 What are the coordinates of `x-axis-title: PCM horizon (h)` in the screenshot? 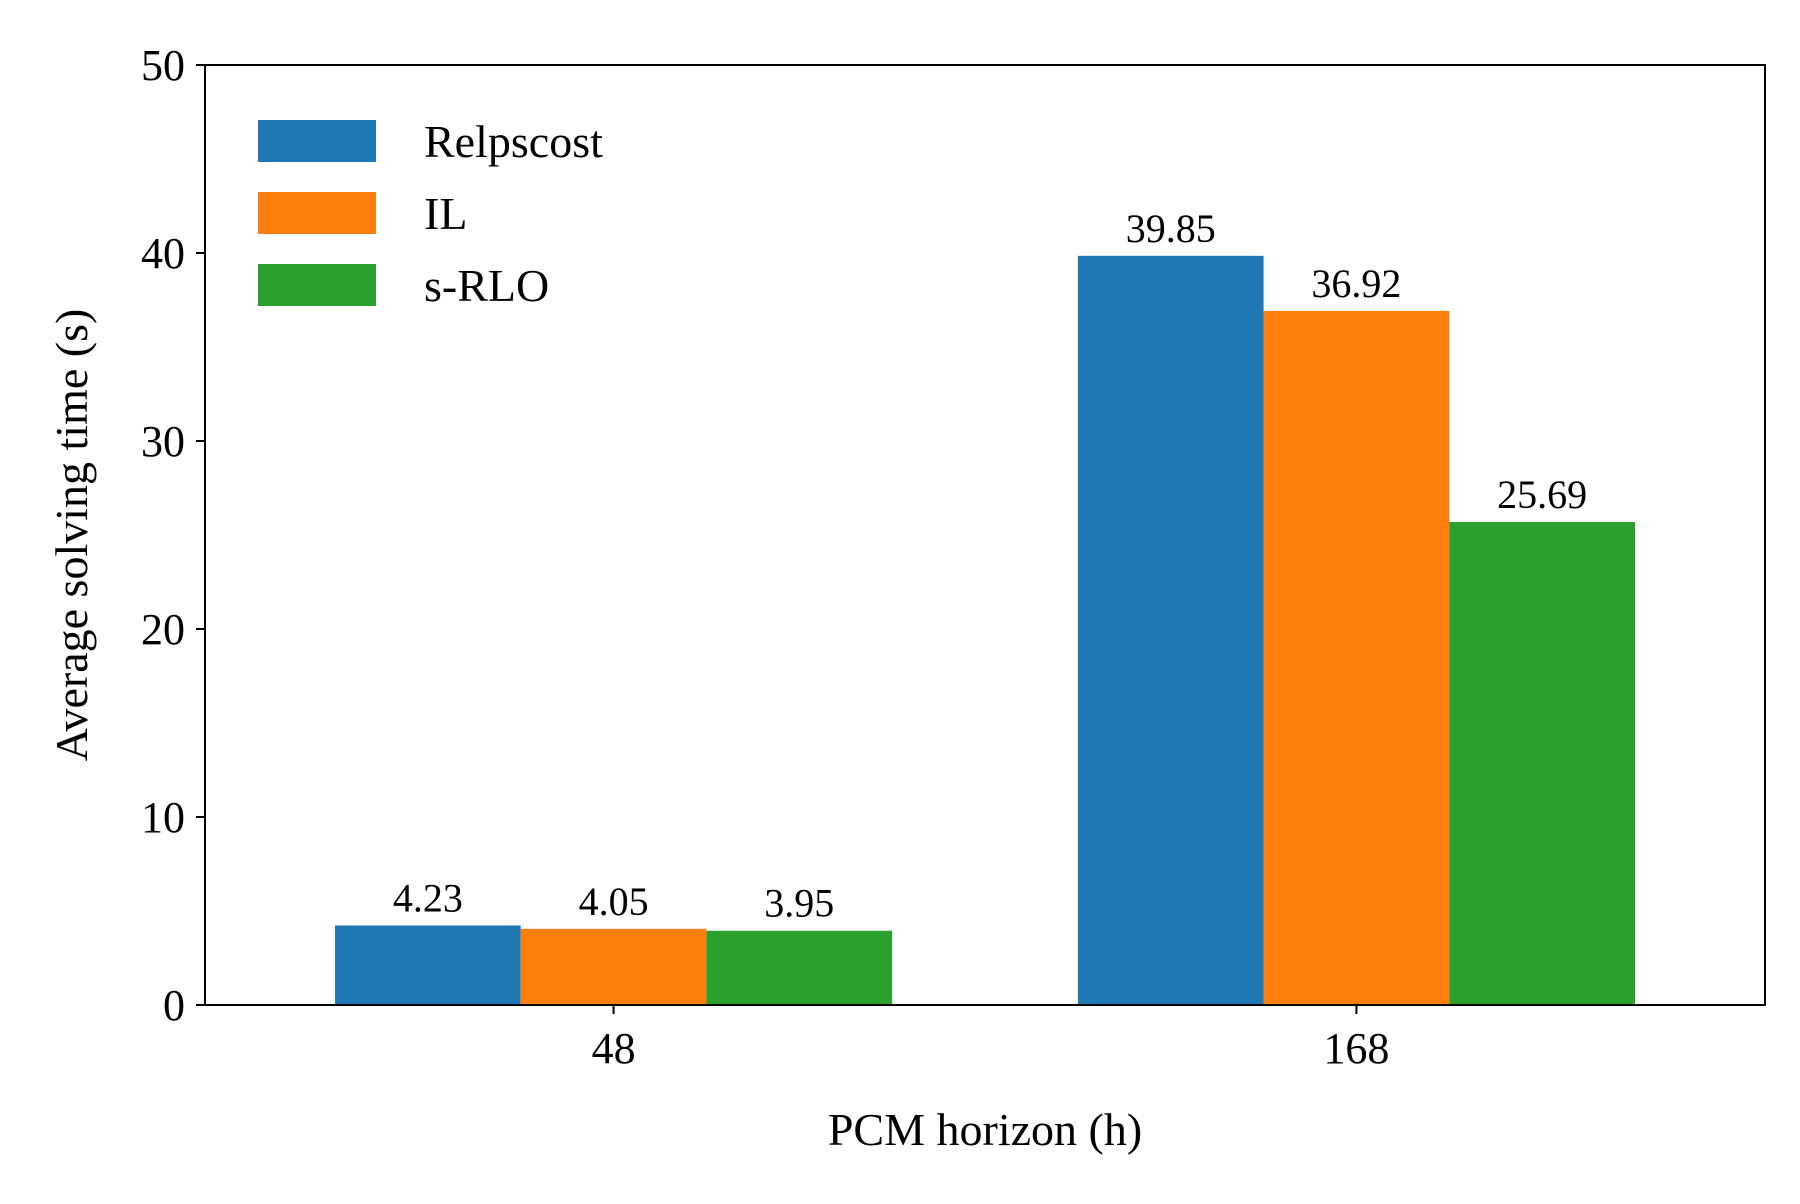 It's located at (985, 1129).